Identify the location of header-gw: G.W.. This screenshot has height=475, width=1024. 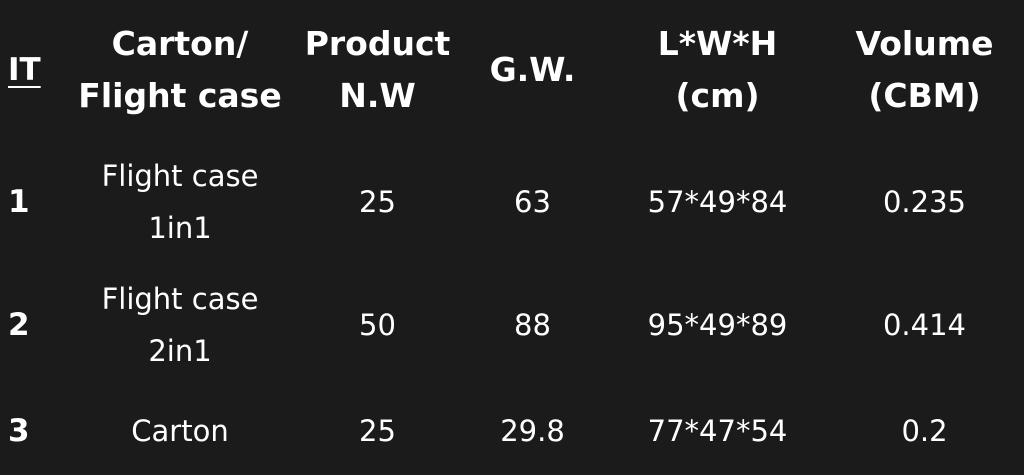
(532, 69).